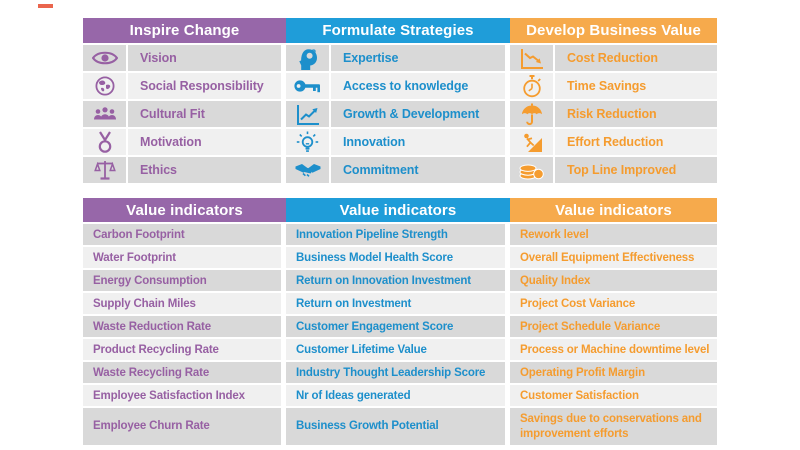 This screenshot has width=800, height=450. I want to click on item-label: Access to knowledge, so click(406, 86).